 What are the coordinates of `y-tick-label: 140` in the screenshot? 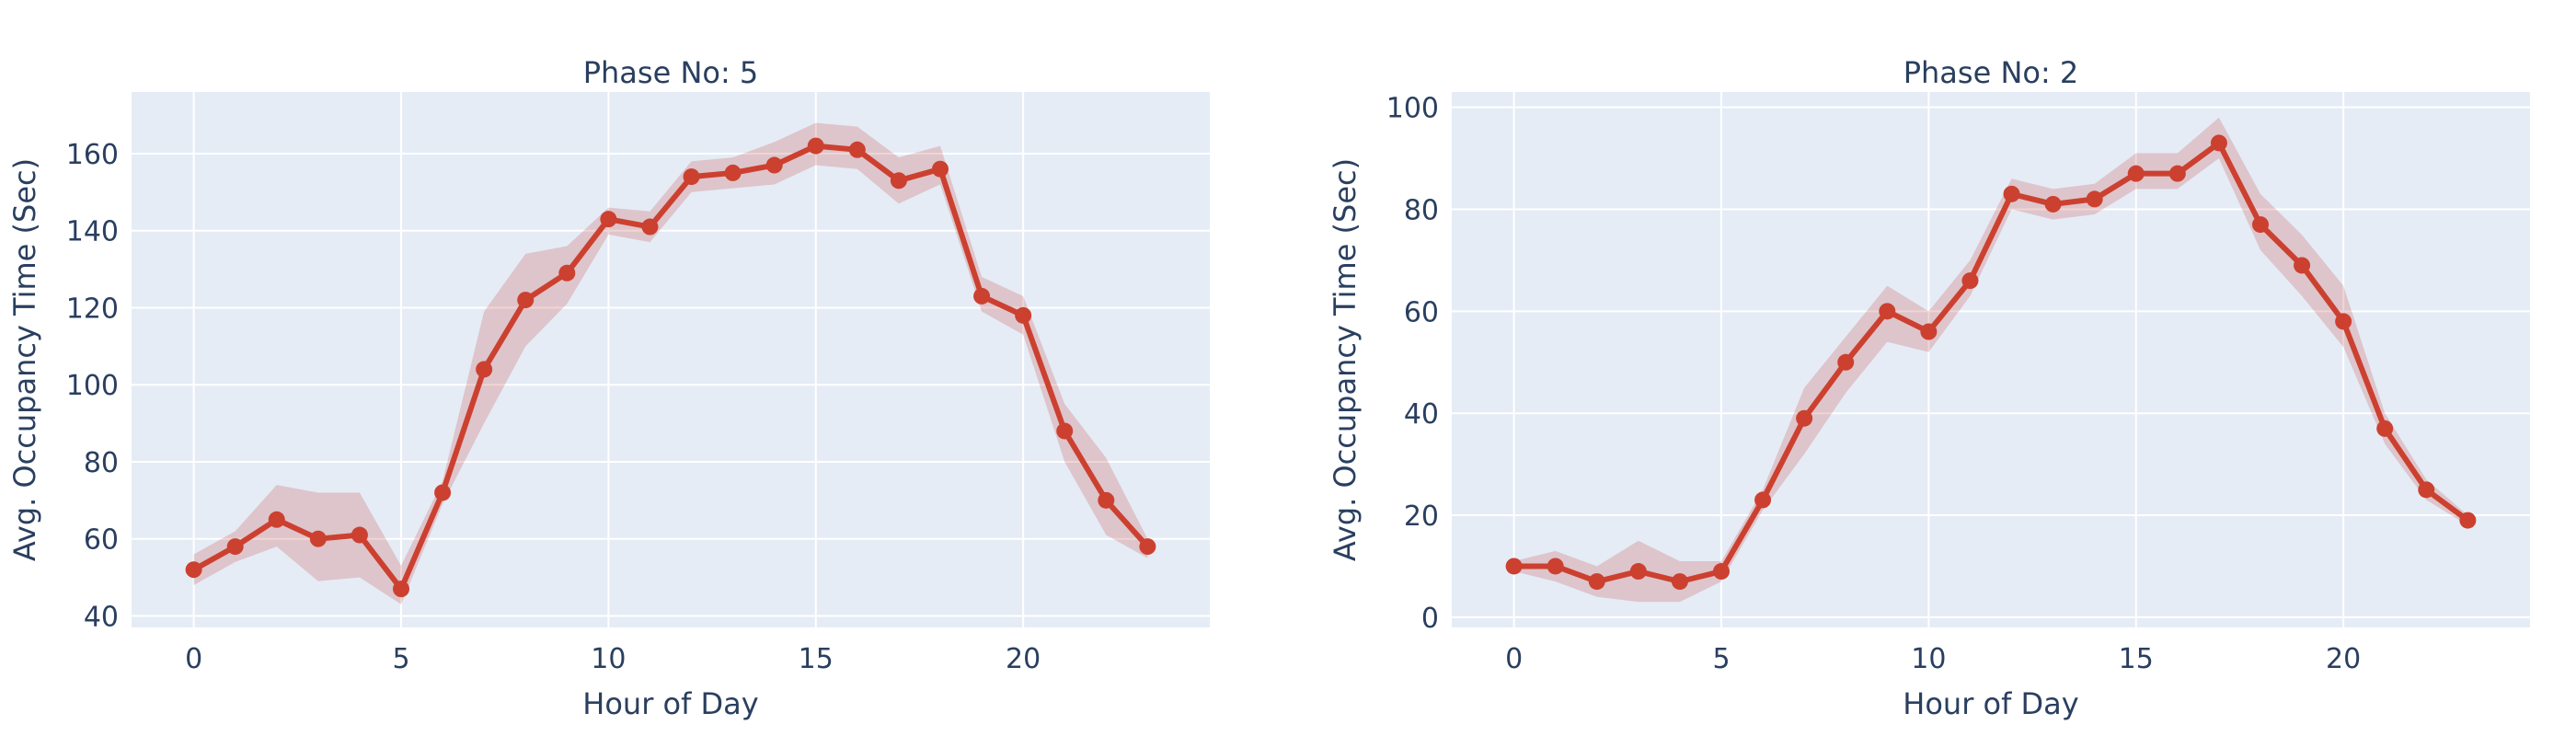 It's located at (92, 232).